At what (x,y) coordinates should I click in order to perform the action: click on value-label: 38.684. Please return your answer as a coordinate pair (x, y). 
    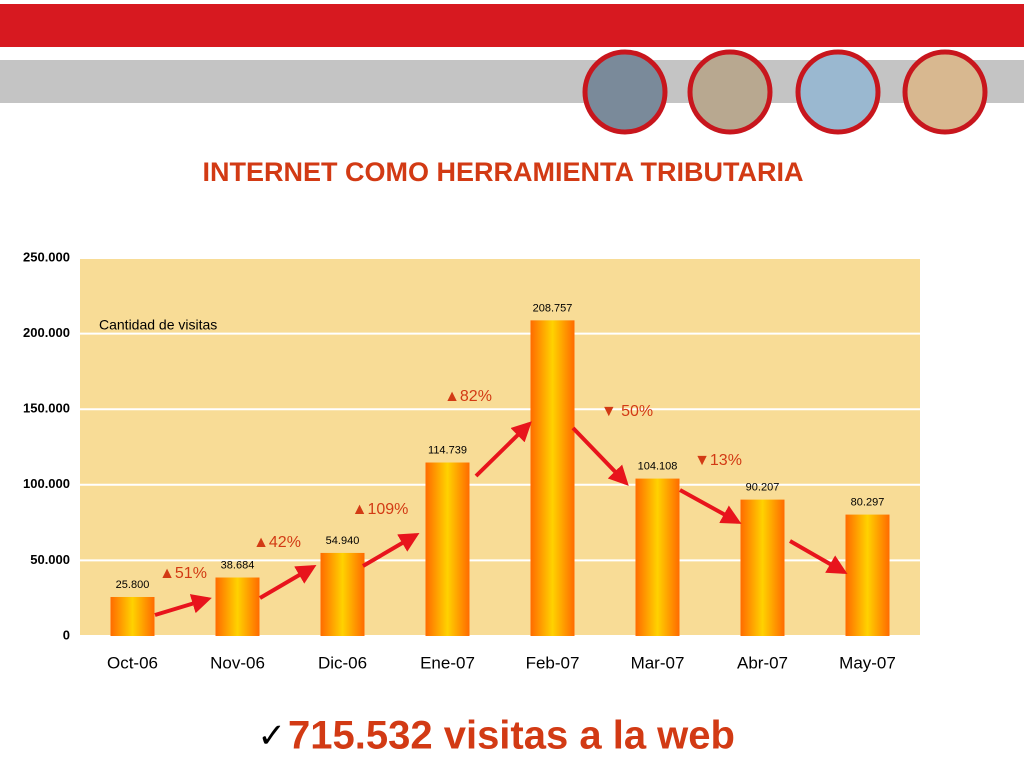
    Looking at the image, I should click on (238, 565).